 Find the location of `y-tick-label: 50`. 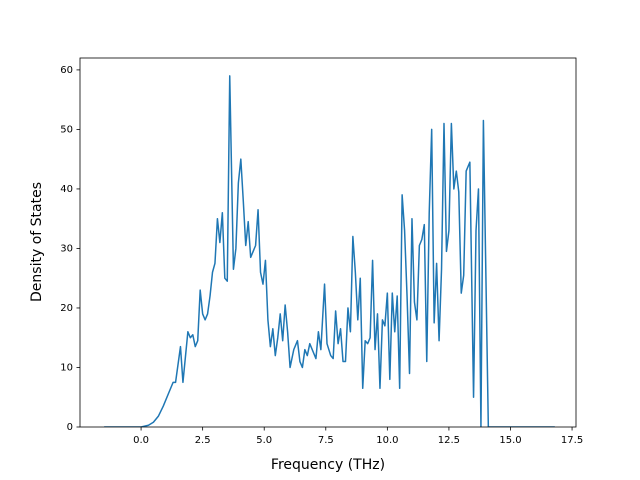

y-tick-label: 50 is located at coordinates (66, 129).